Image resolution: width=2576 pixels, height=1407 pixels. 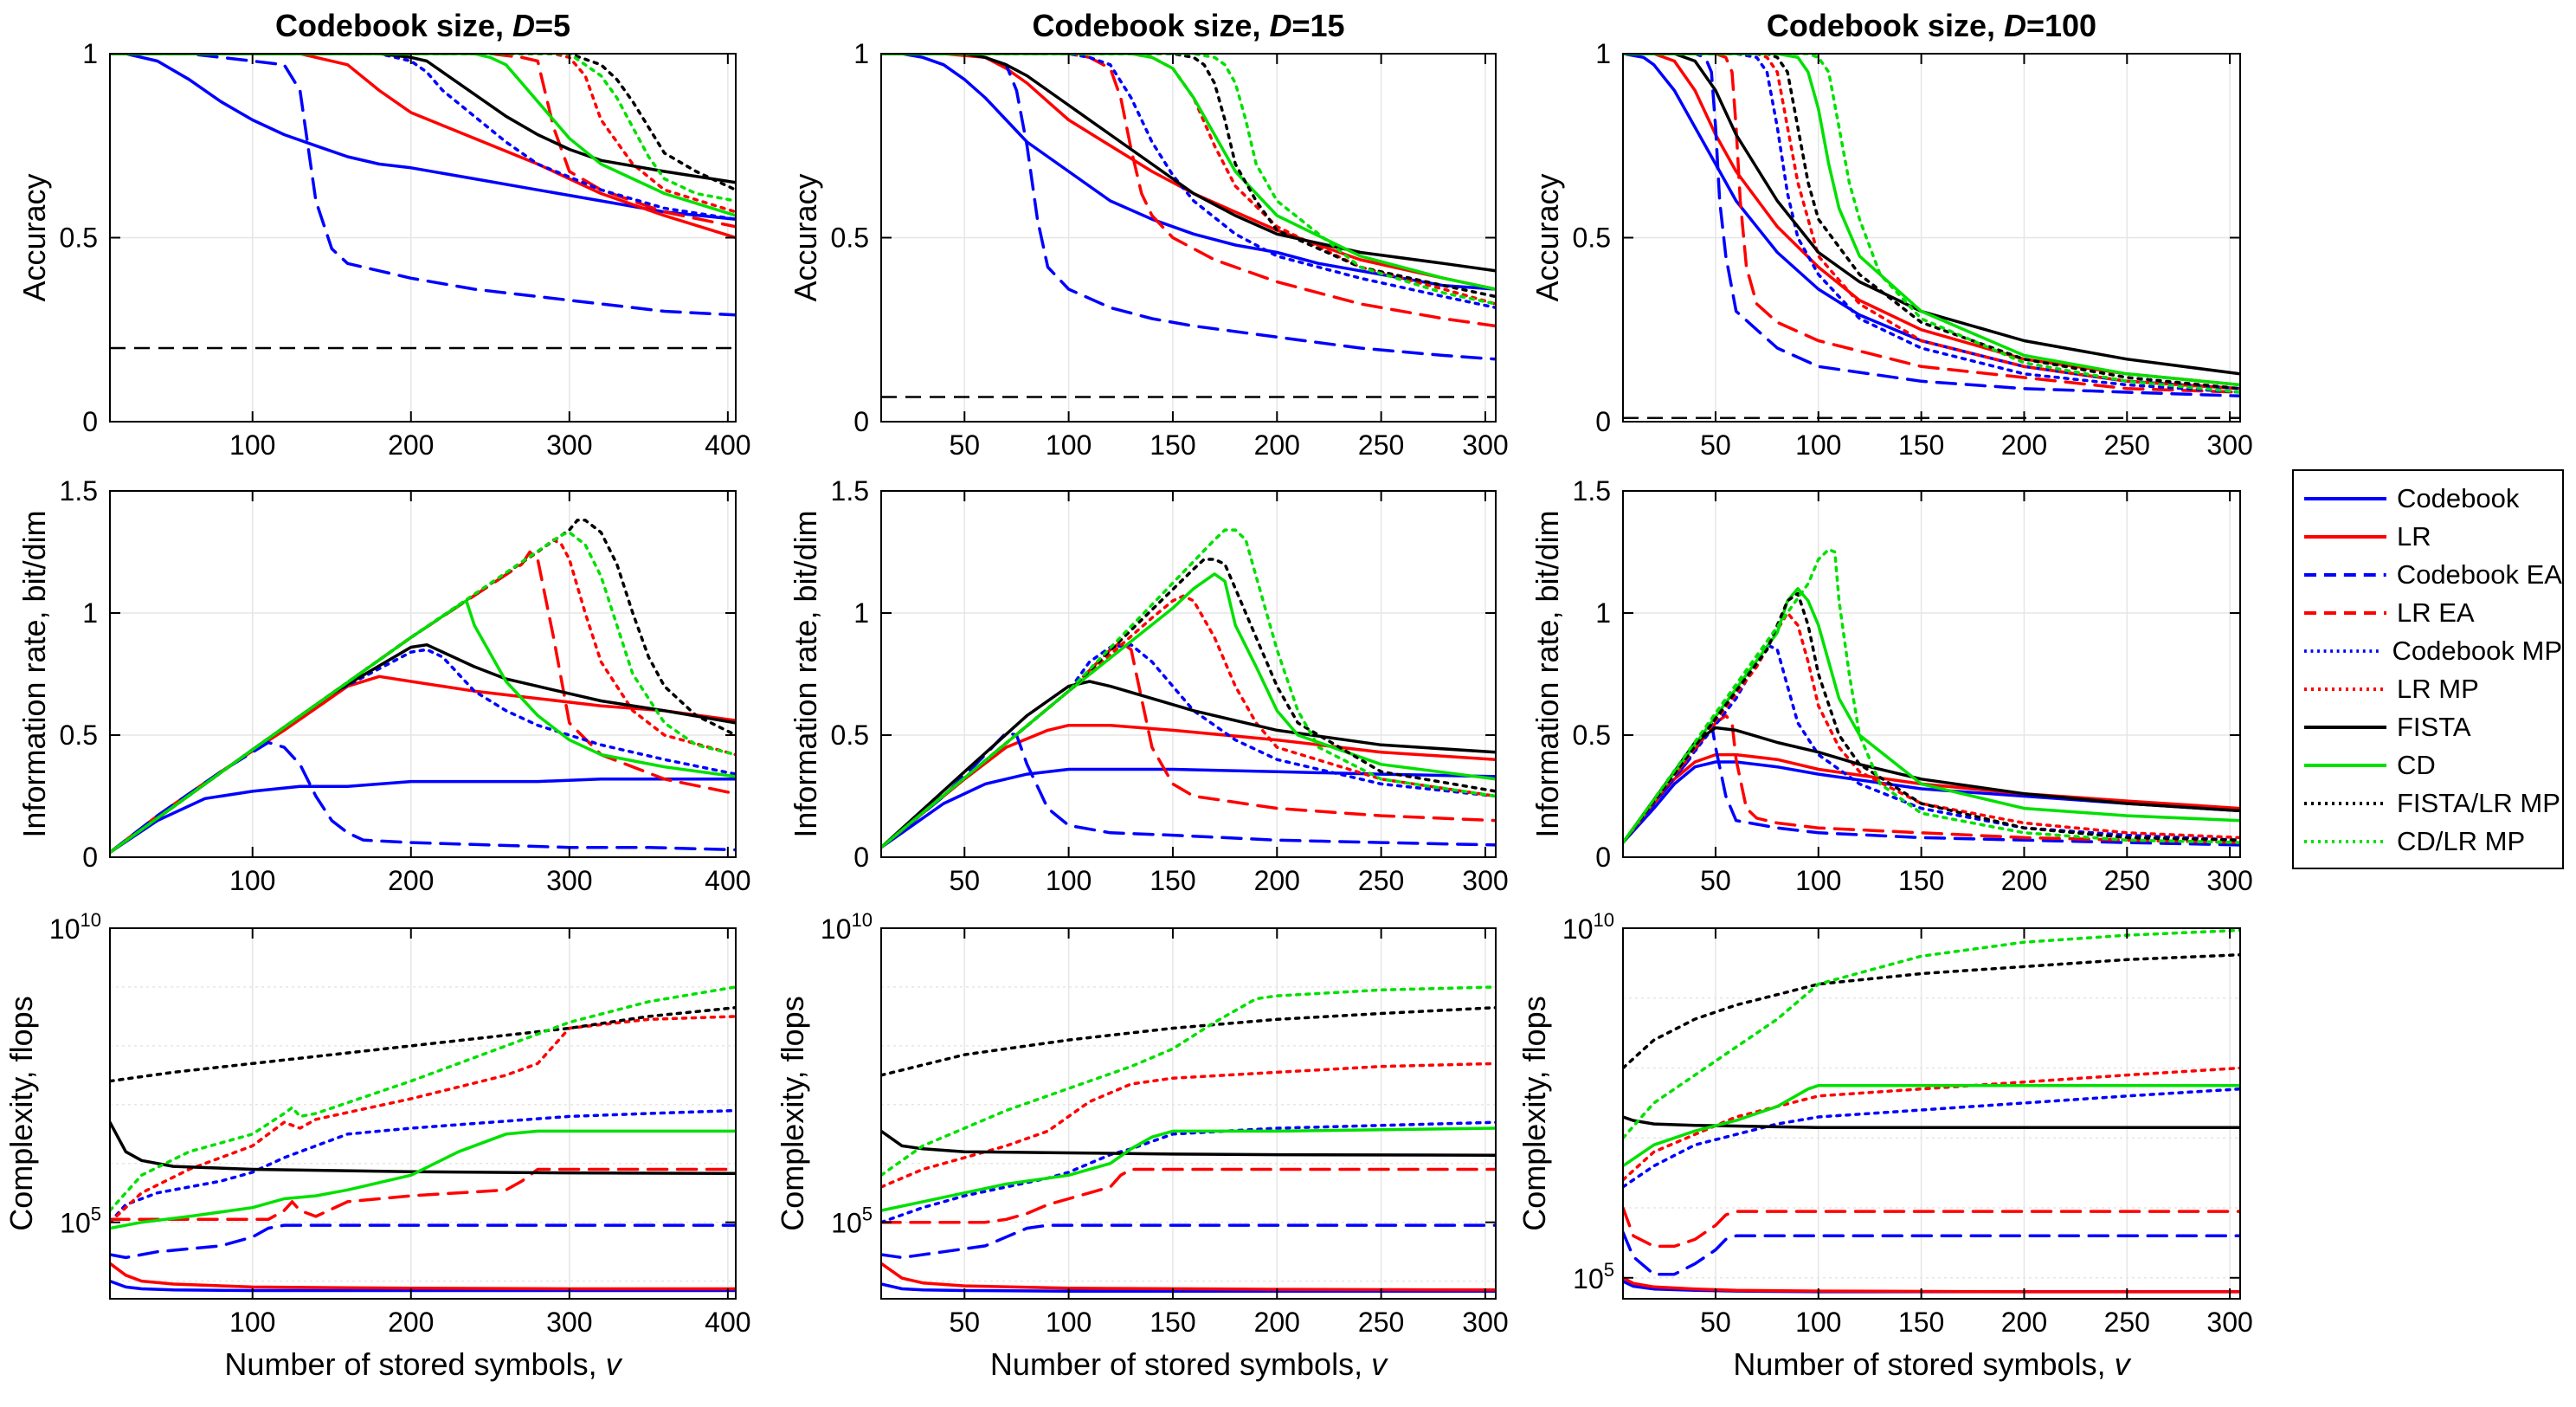 What do you see at coordinates (727, 1322) in the screenshot?
I see `x-tick-label: 400` at bounding box center [727, 1322].